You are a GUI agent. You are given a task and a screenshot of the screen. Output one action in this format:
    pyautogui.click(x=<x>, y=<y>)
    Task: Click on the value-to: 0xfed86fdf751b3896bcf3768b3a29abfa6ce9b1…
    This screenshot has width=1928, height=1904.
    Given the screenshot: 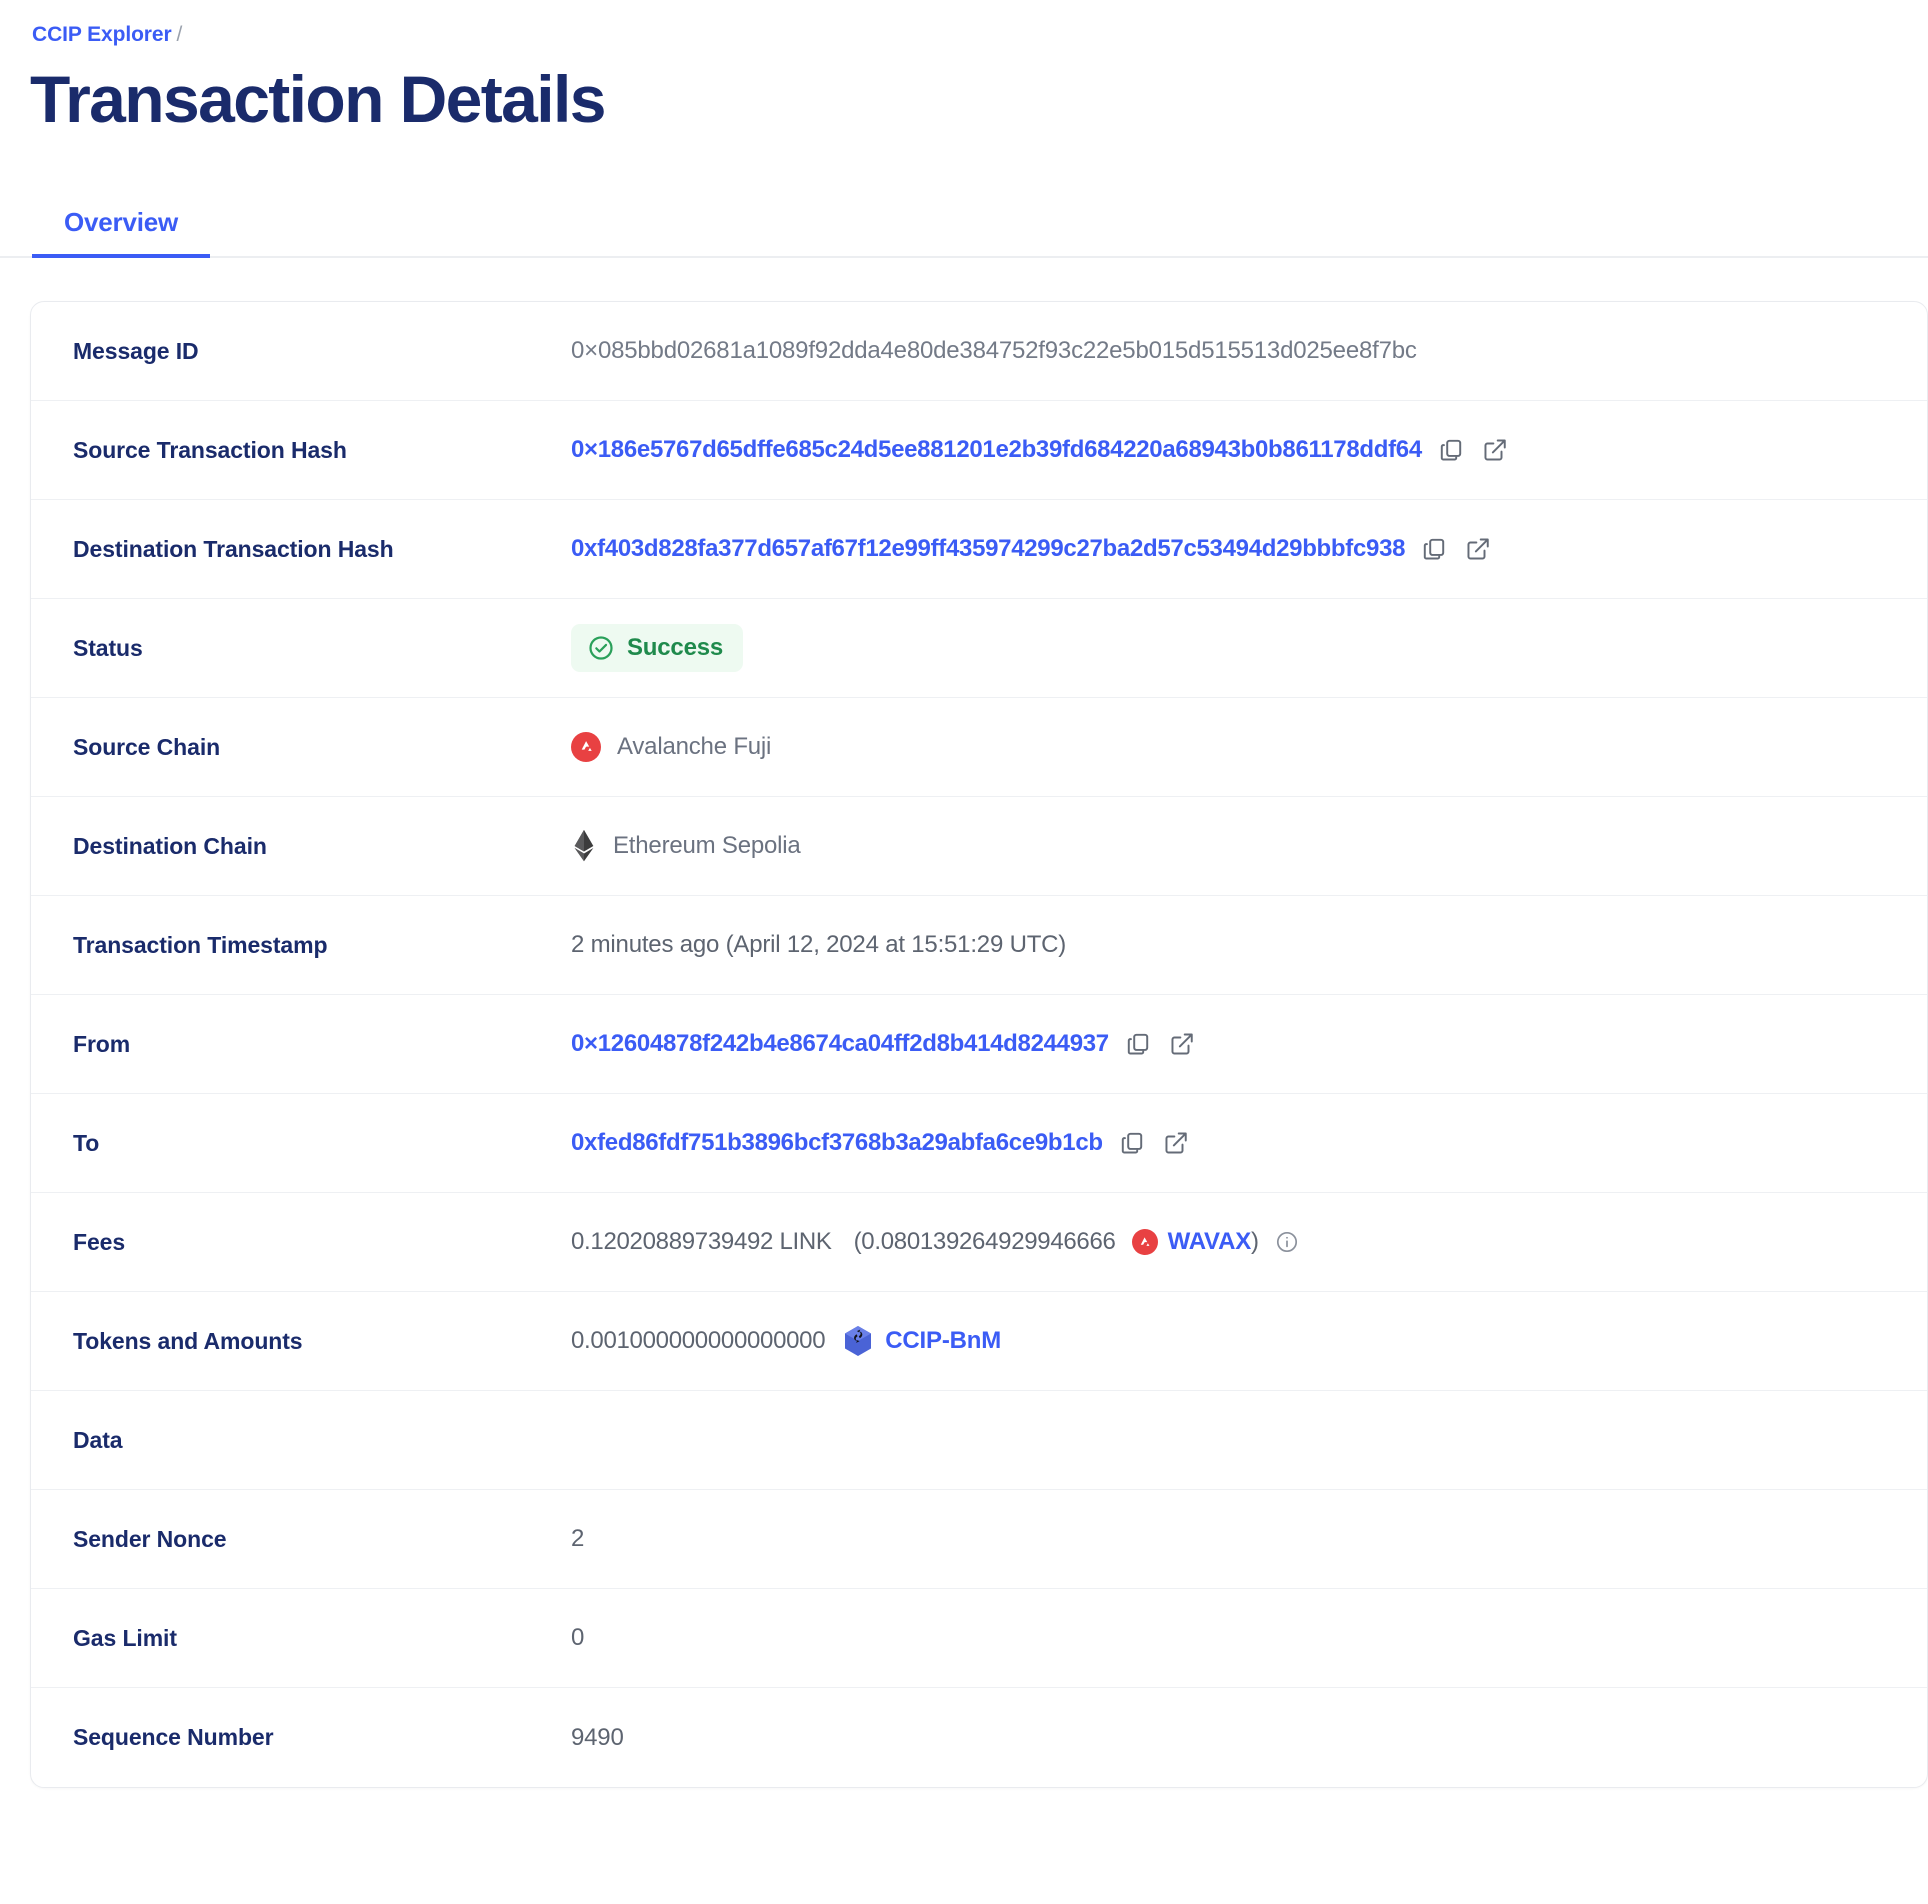 What is the action you would take?
    pyautogui.click(x=1249, y=1143)
    